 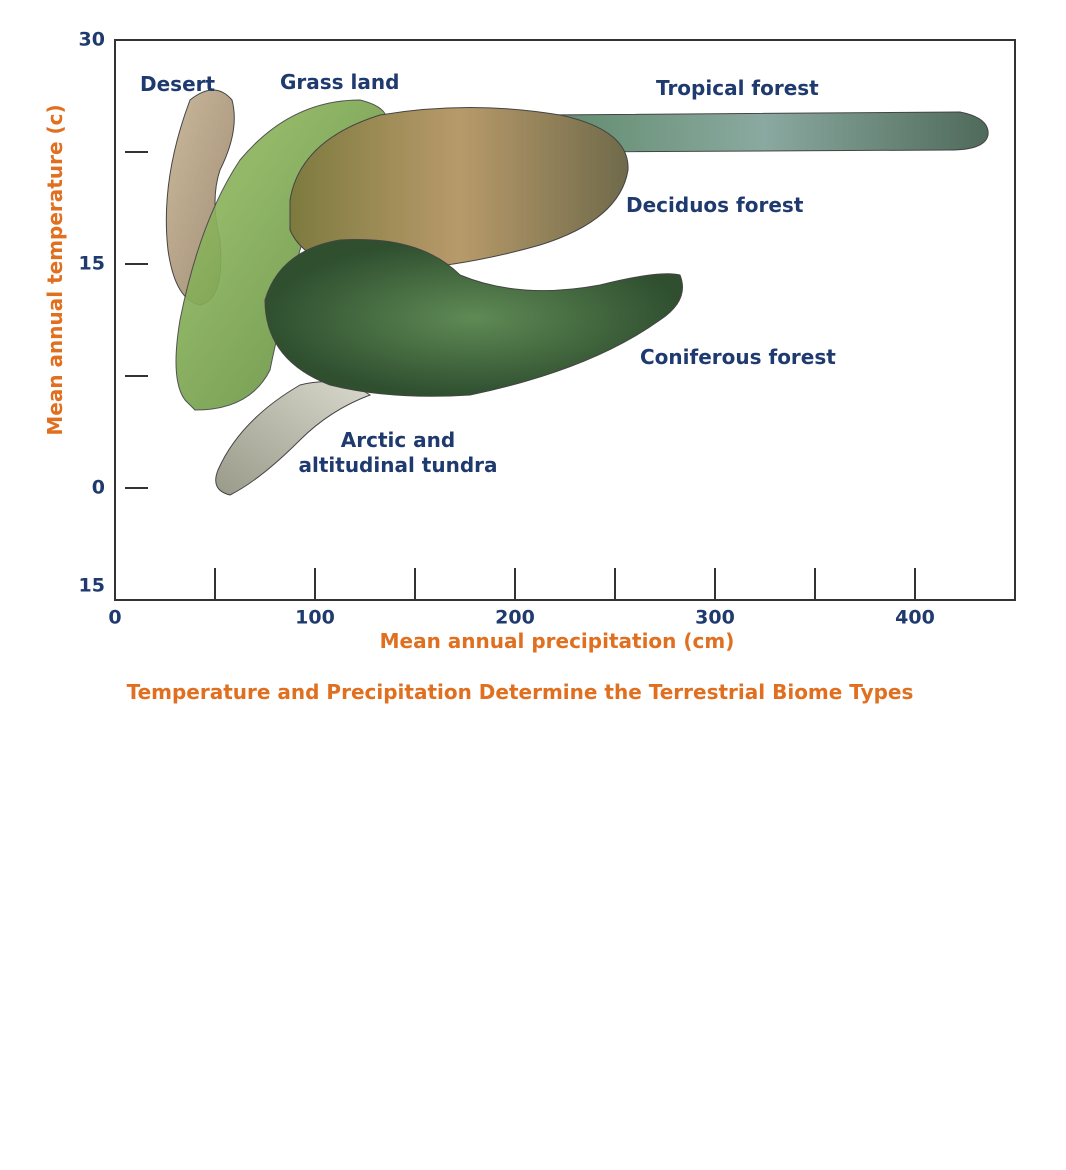 I want to click on x-tick-label: 400, so click(x=915, y=618).